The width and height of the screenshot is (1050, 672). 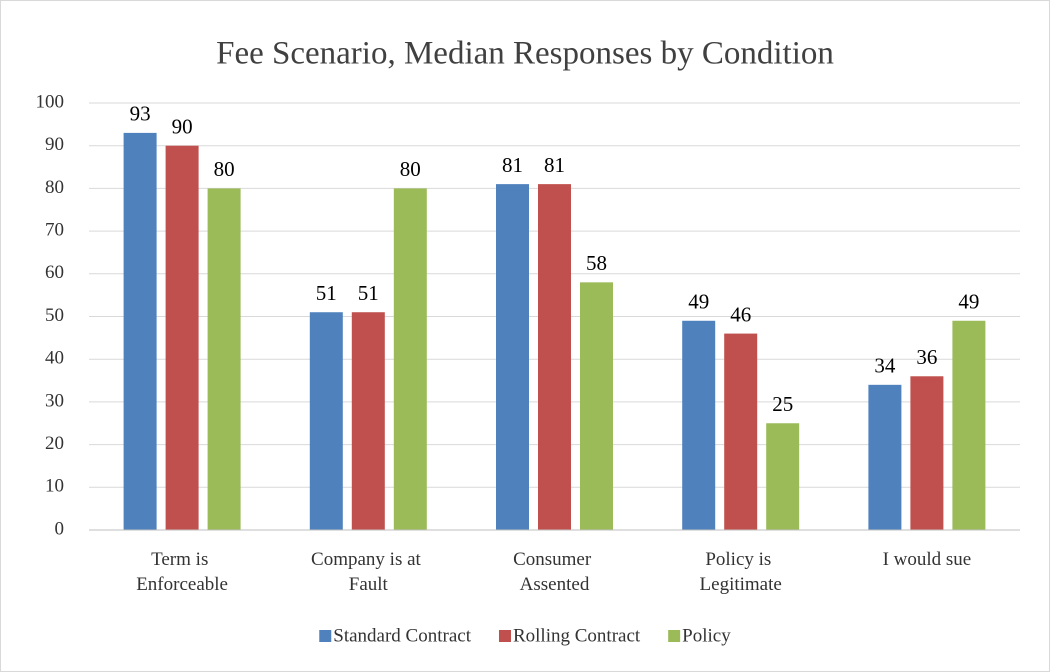 I want to click on legend-label: Rolling Contract, so click(x=577, y=635).